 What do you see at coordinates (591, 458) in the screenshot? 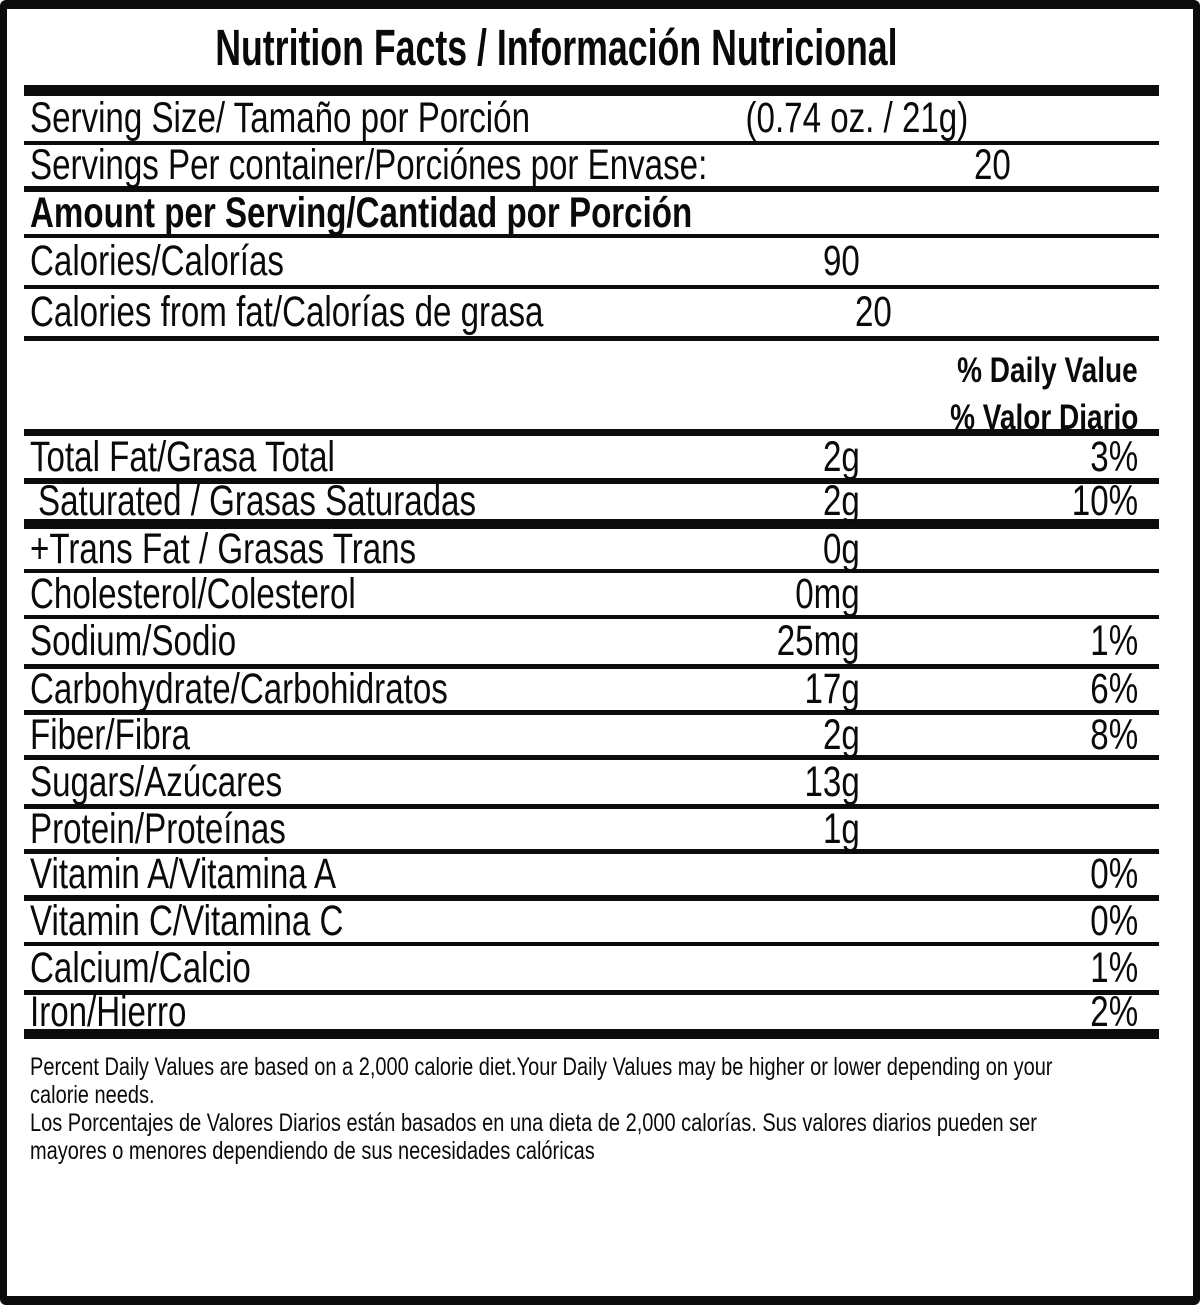
I see `row-total-fat: Total Fat/Grasa Total 2g 3%` at bounding box center [591, 458].